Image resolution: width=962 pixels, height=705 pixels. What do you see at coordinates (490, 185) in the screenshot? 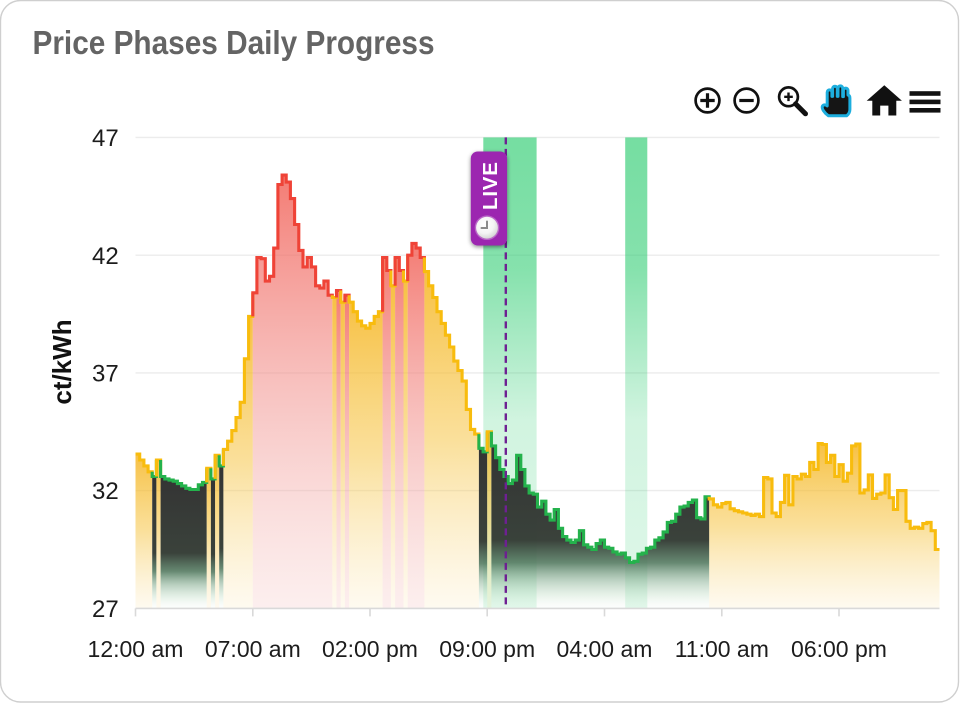
I see `svg-text: LIVE` at bounding box center [490, 185].